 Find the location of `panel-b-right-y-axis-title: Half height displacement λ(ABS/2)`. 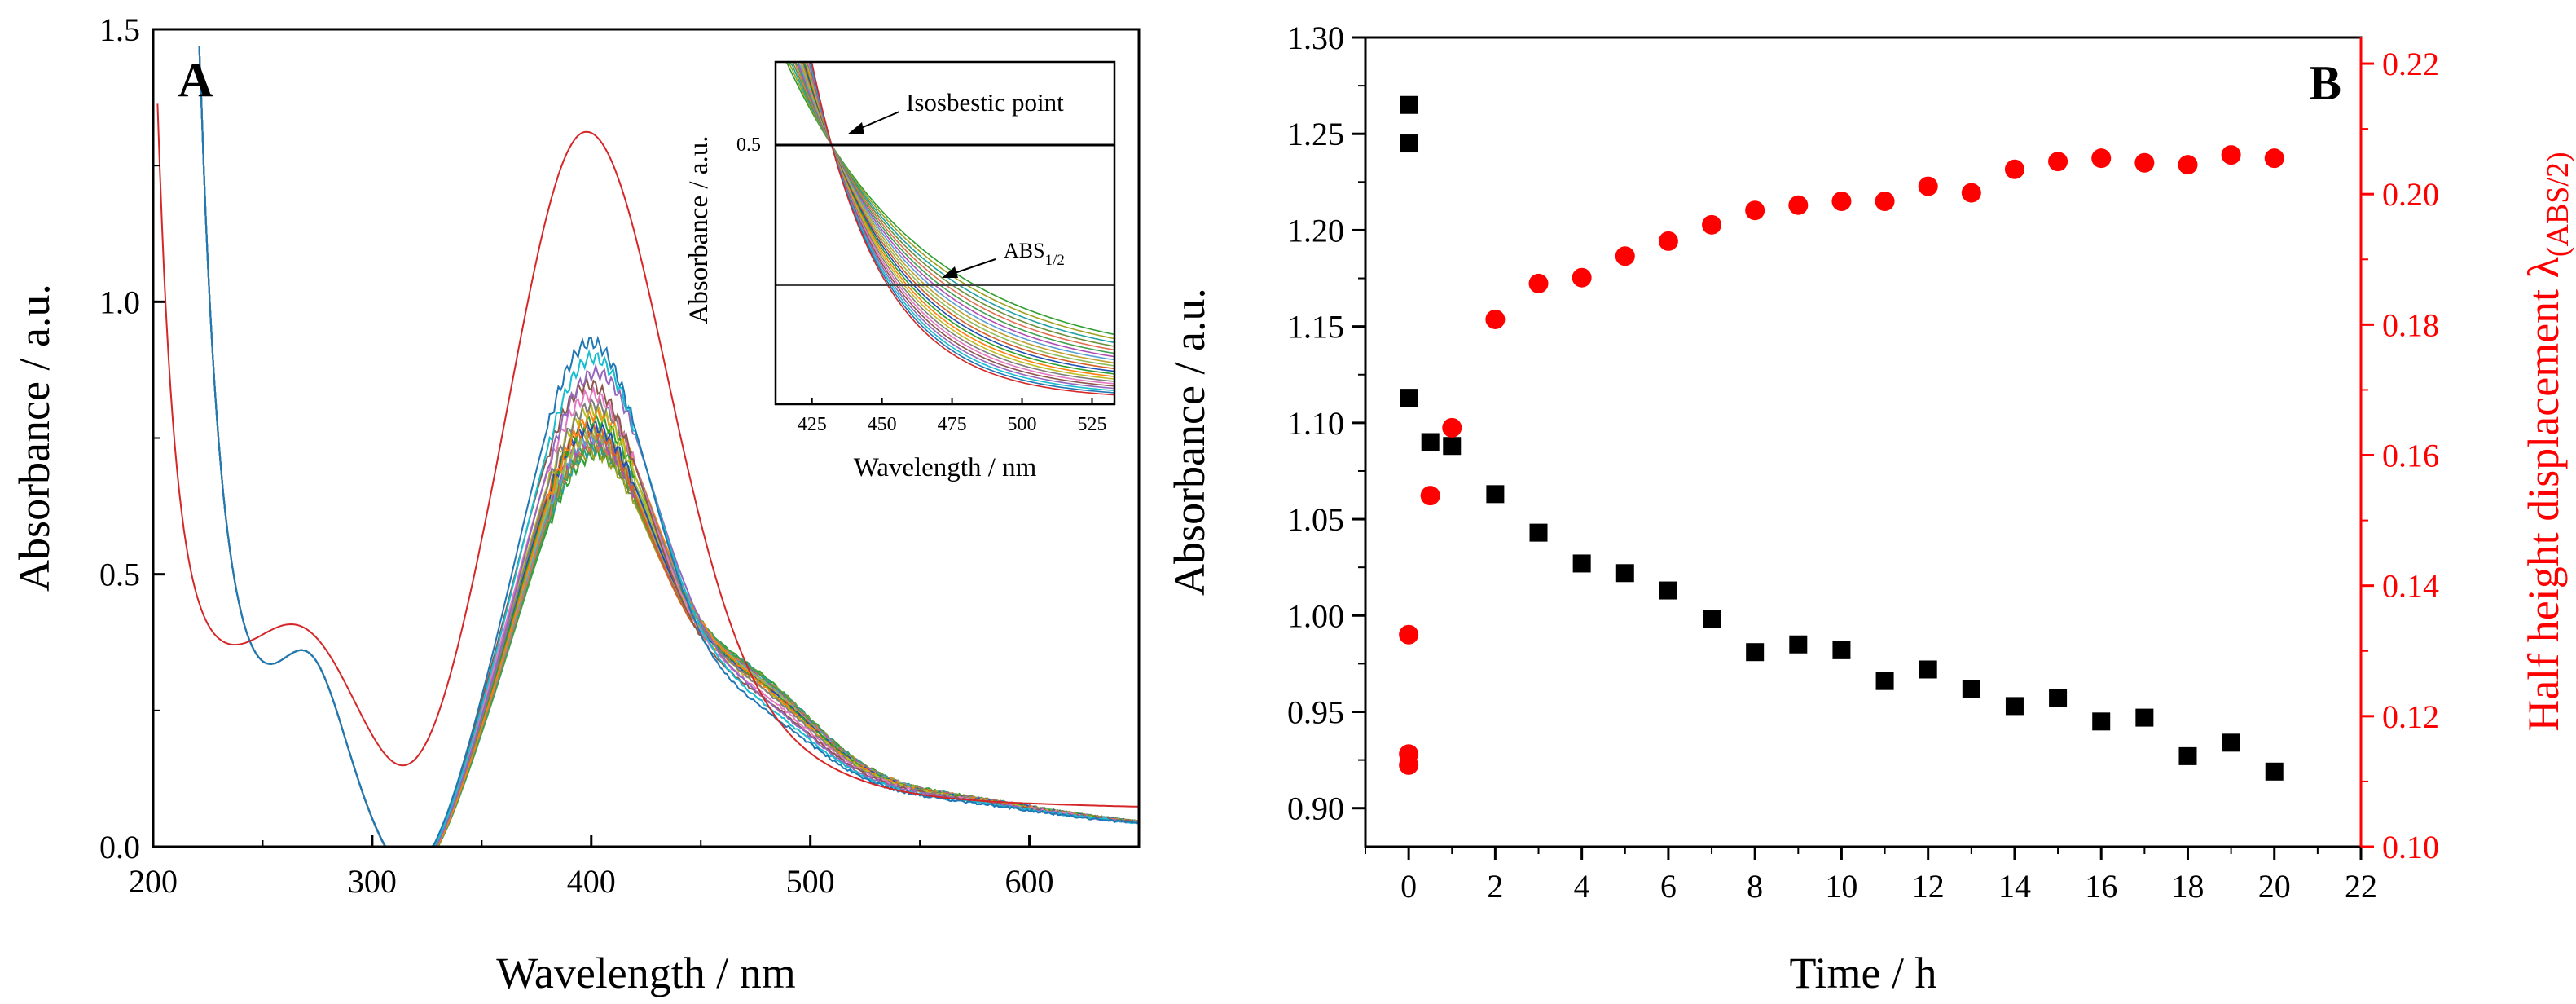

panel-b-right-y-axis-title: Half height displacement λ(ABS/2) is located at coordinates (2547, 441).